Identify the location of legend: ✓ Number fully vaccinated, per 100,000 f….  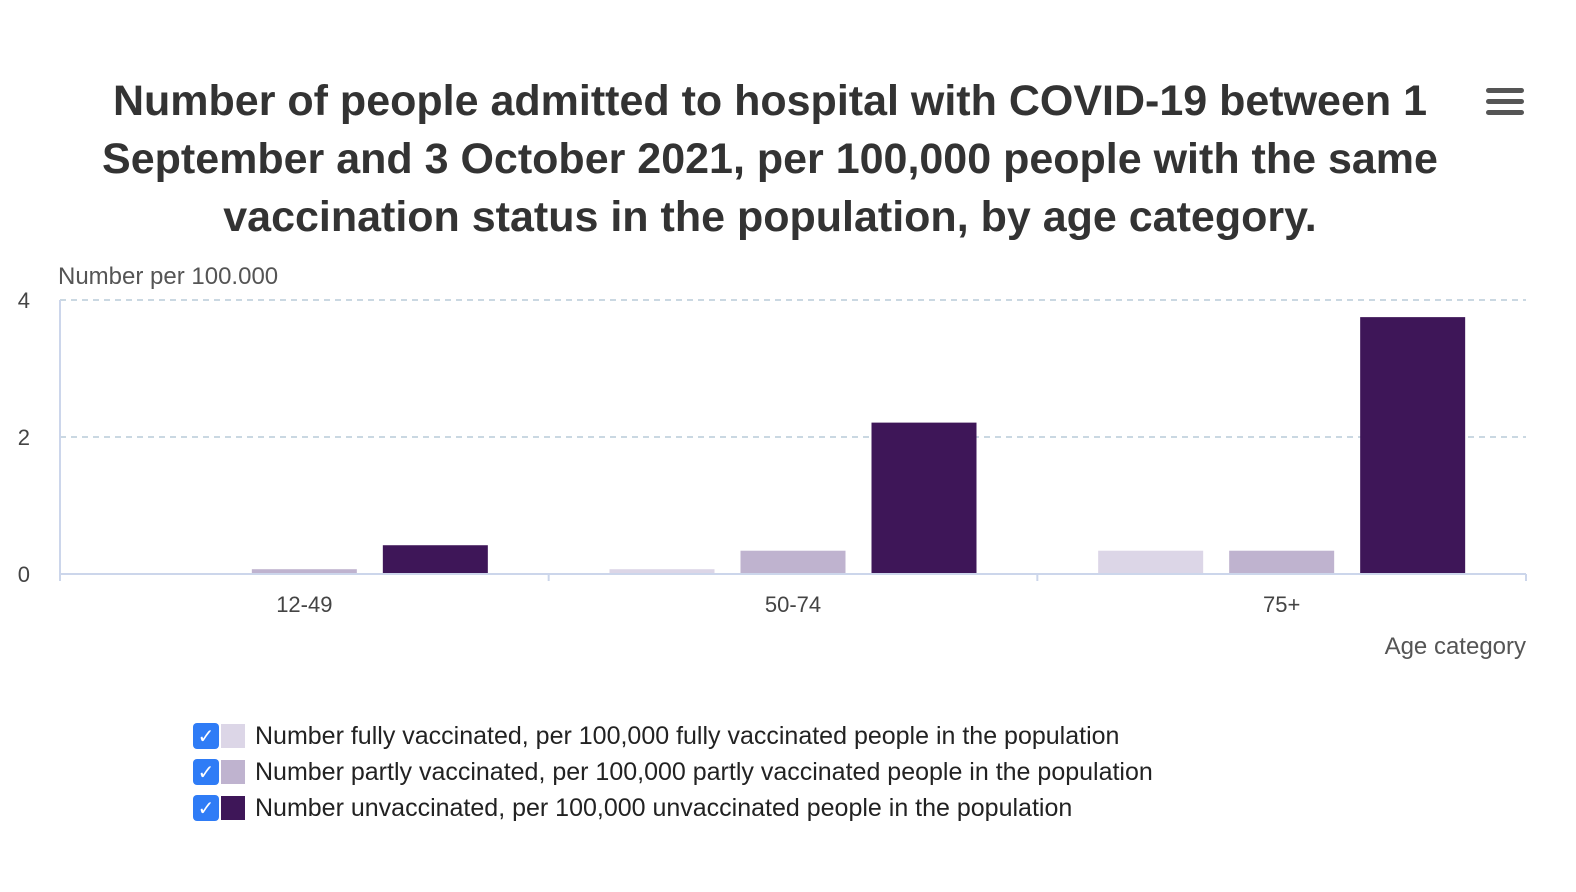
(673, 772).